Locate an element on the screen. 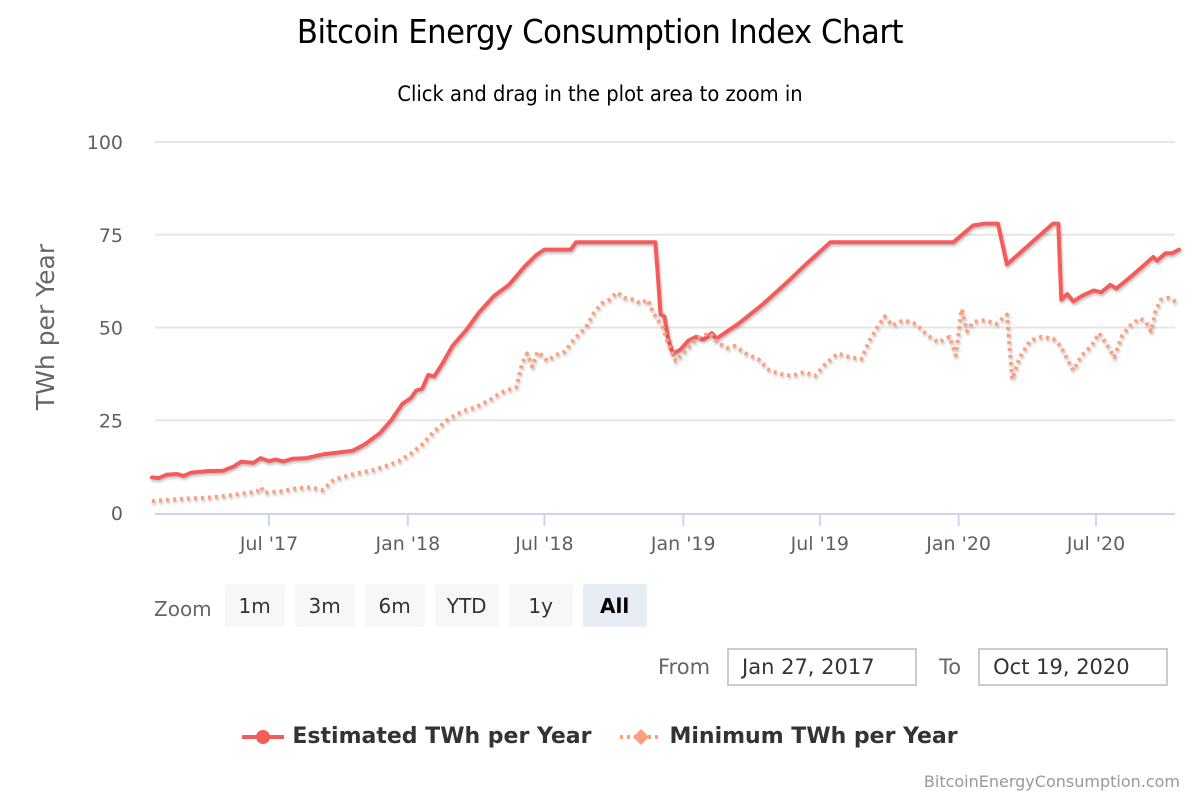 Image resolution: width=1200 pixels, height=800 pixels. legend-label-minimum: Minimum TWh per Year is located at coordinates (813, 736).